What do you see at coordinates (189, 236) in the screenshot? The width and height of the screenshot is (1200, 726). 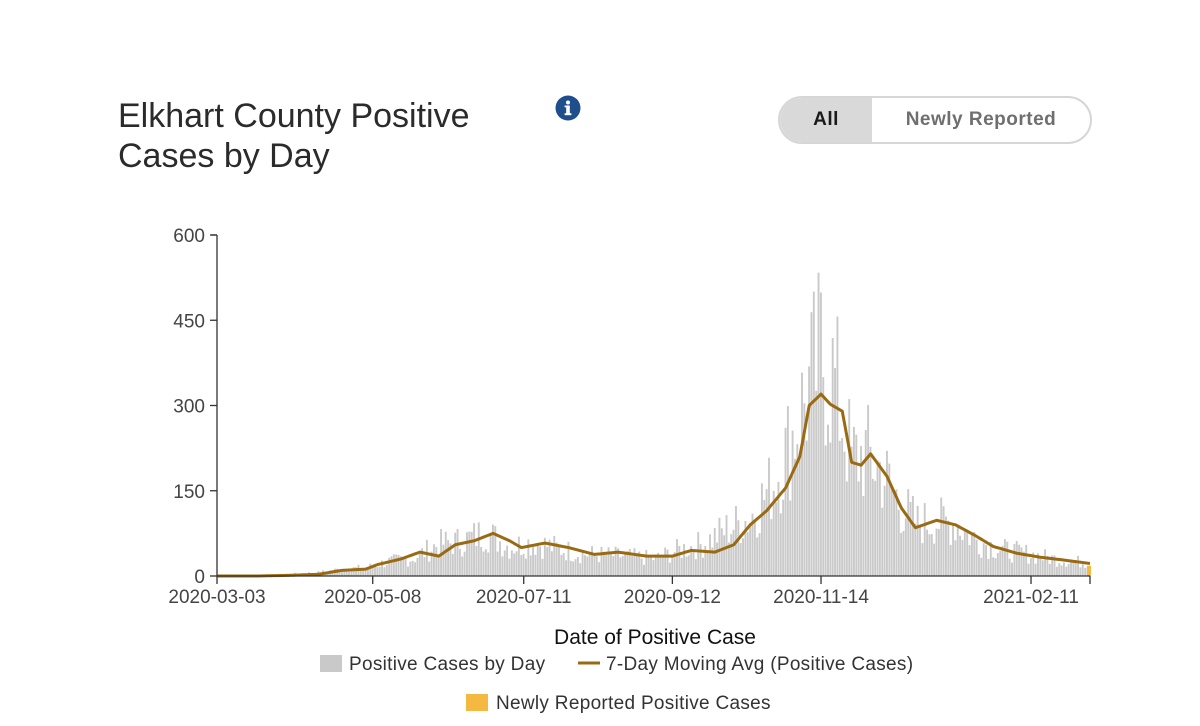 I see `y-tick-label: 600` at bounding box center [189, 236].